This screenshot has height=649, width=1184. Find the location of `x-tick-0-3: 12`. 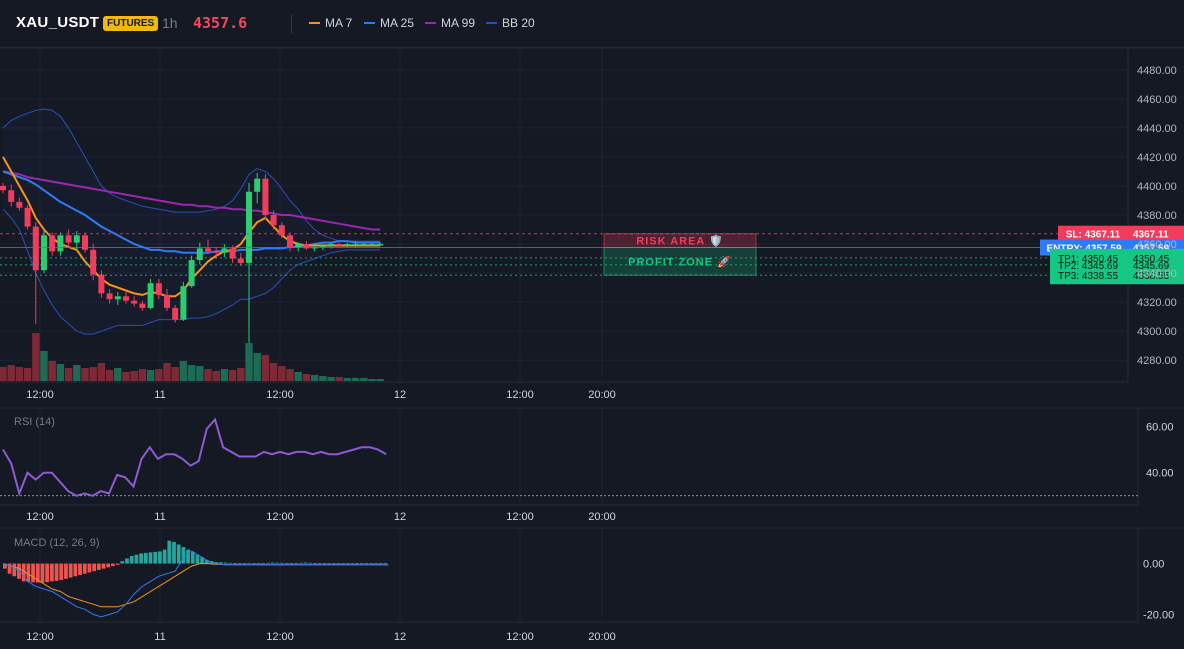

x-tick-0-3: 12 is located at coordinates (400, 395).